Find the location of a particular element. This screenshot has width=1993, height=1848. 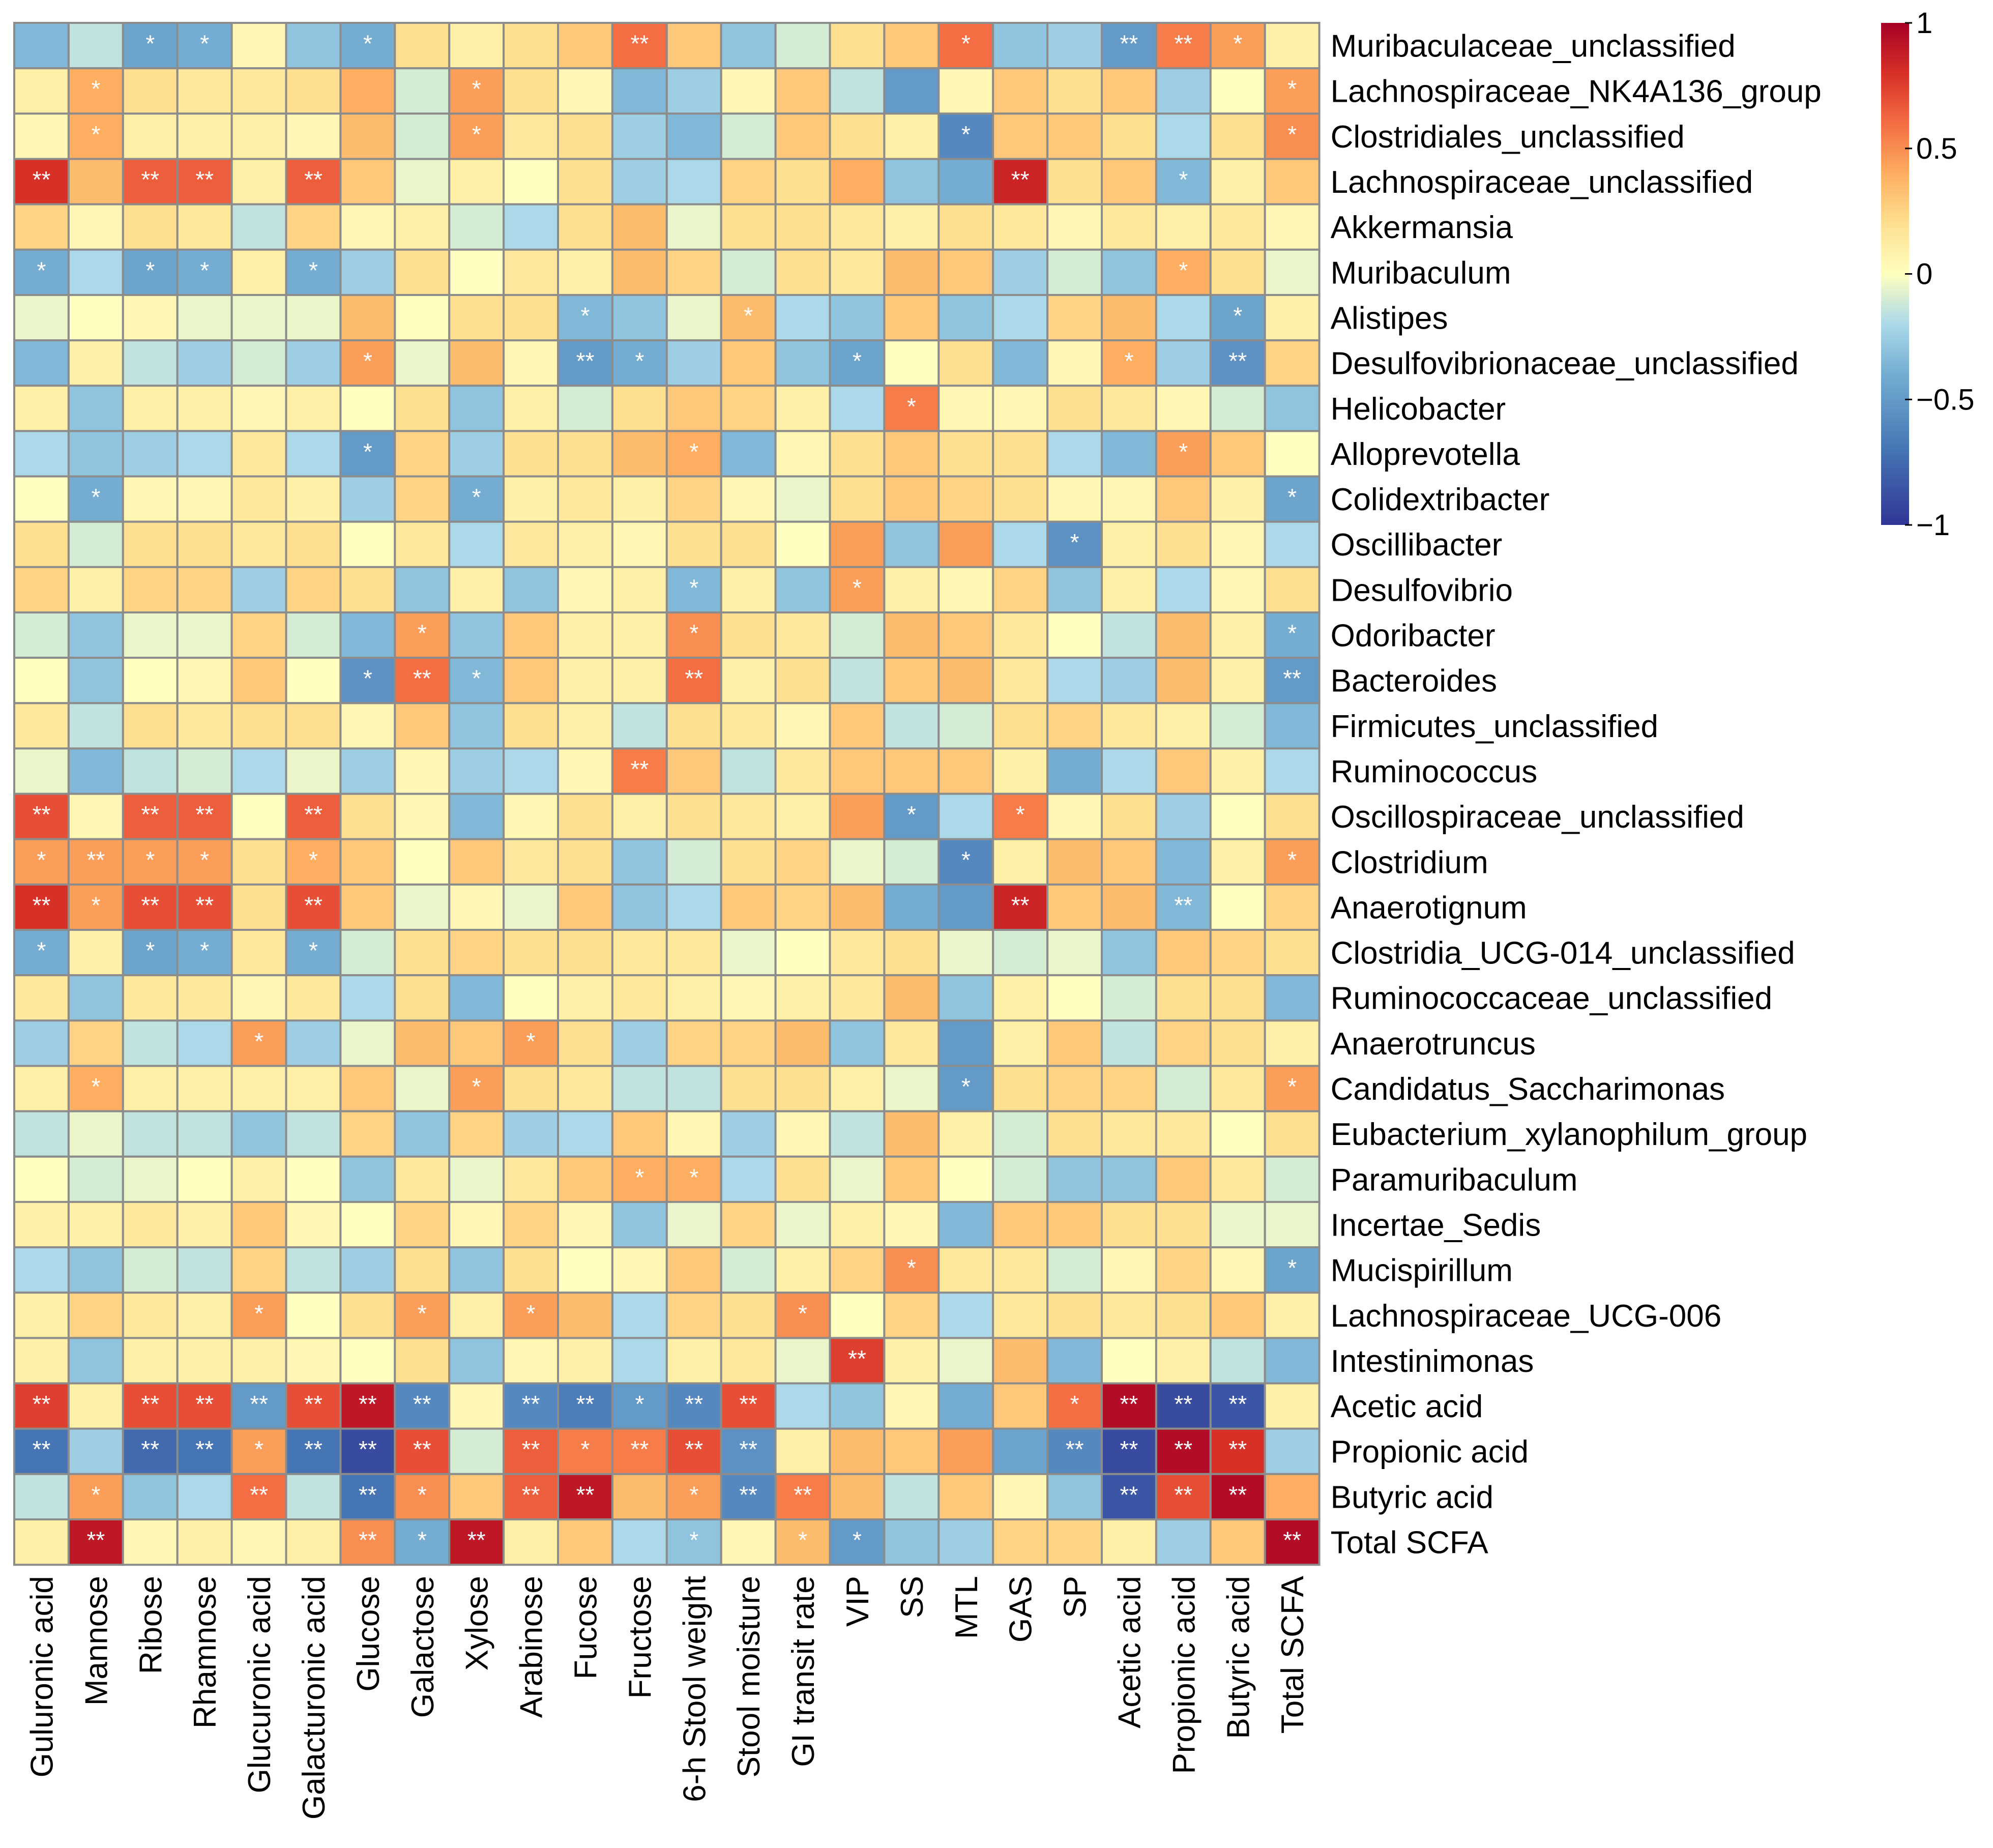

row-label: Lachnospiraceae_NK4A136_group is located at coordinates (1576, 91).